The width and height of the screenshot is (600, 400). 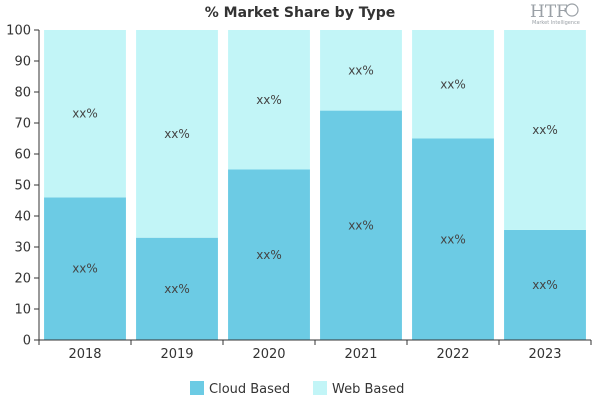 What do you see at coordinates (549, 12) in the screenshot?
I see `logo-text: HTF` at bounding box center [549, 12].